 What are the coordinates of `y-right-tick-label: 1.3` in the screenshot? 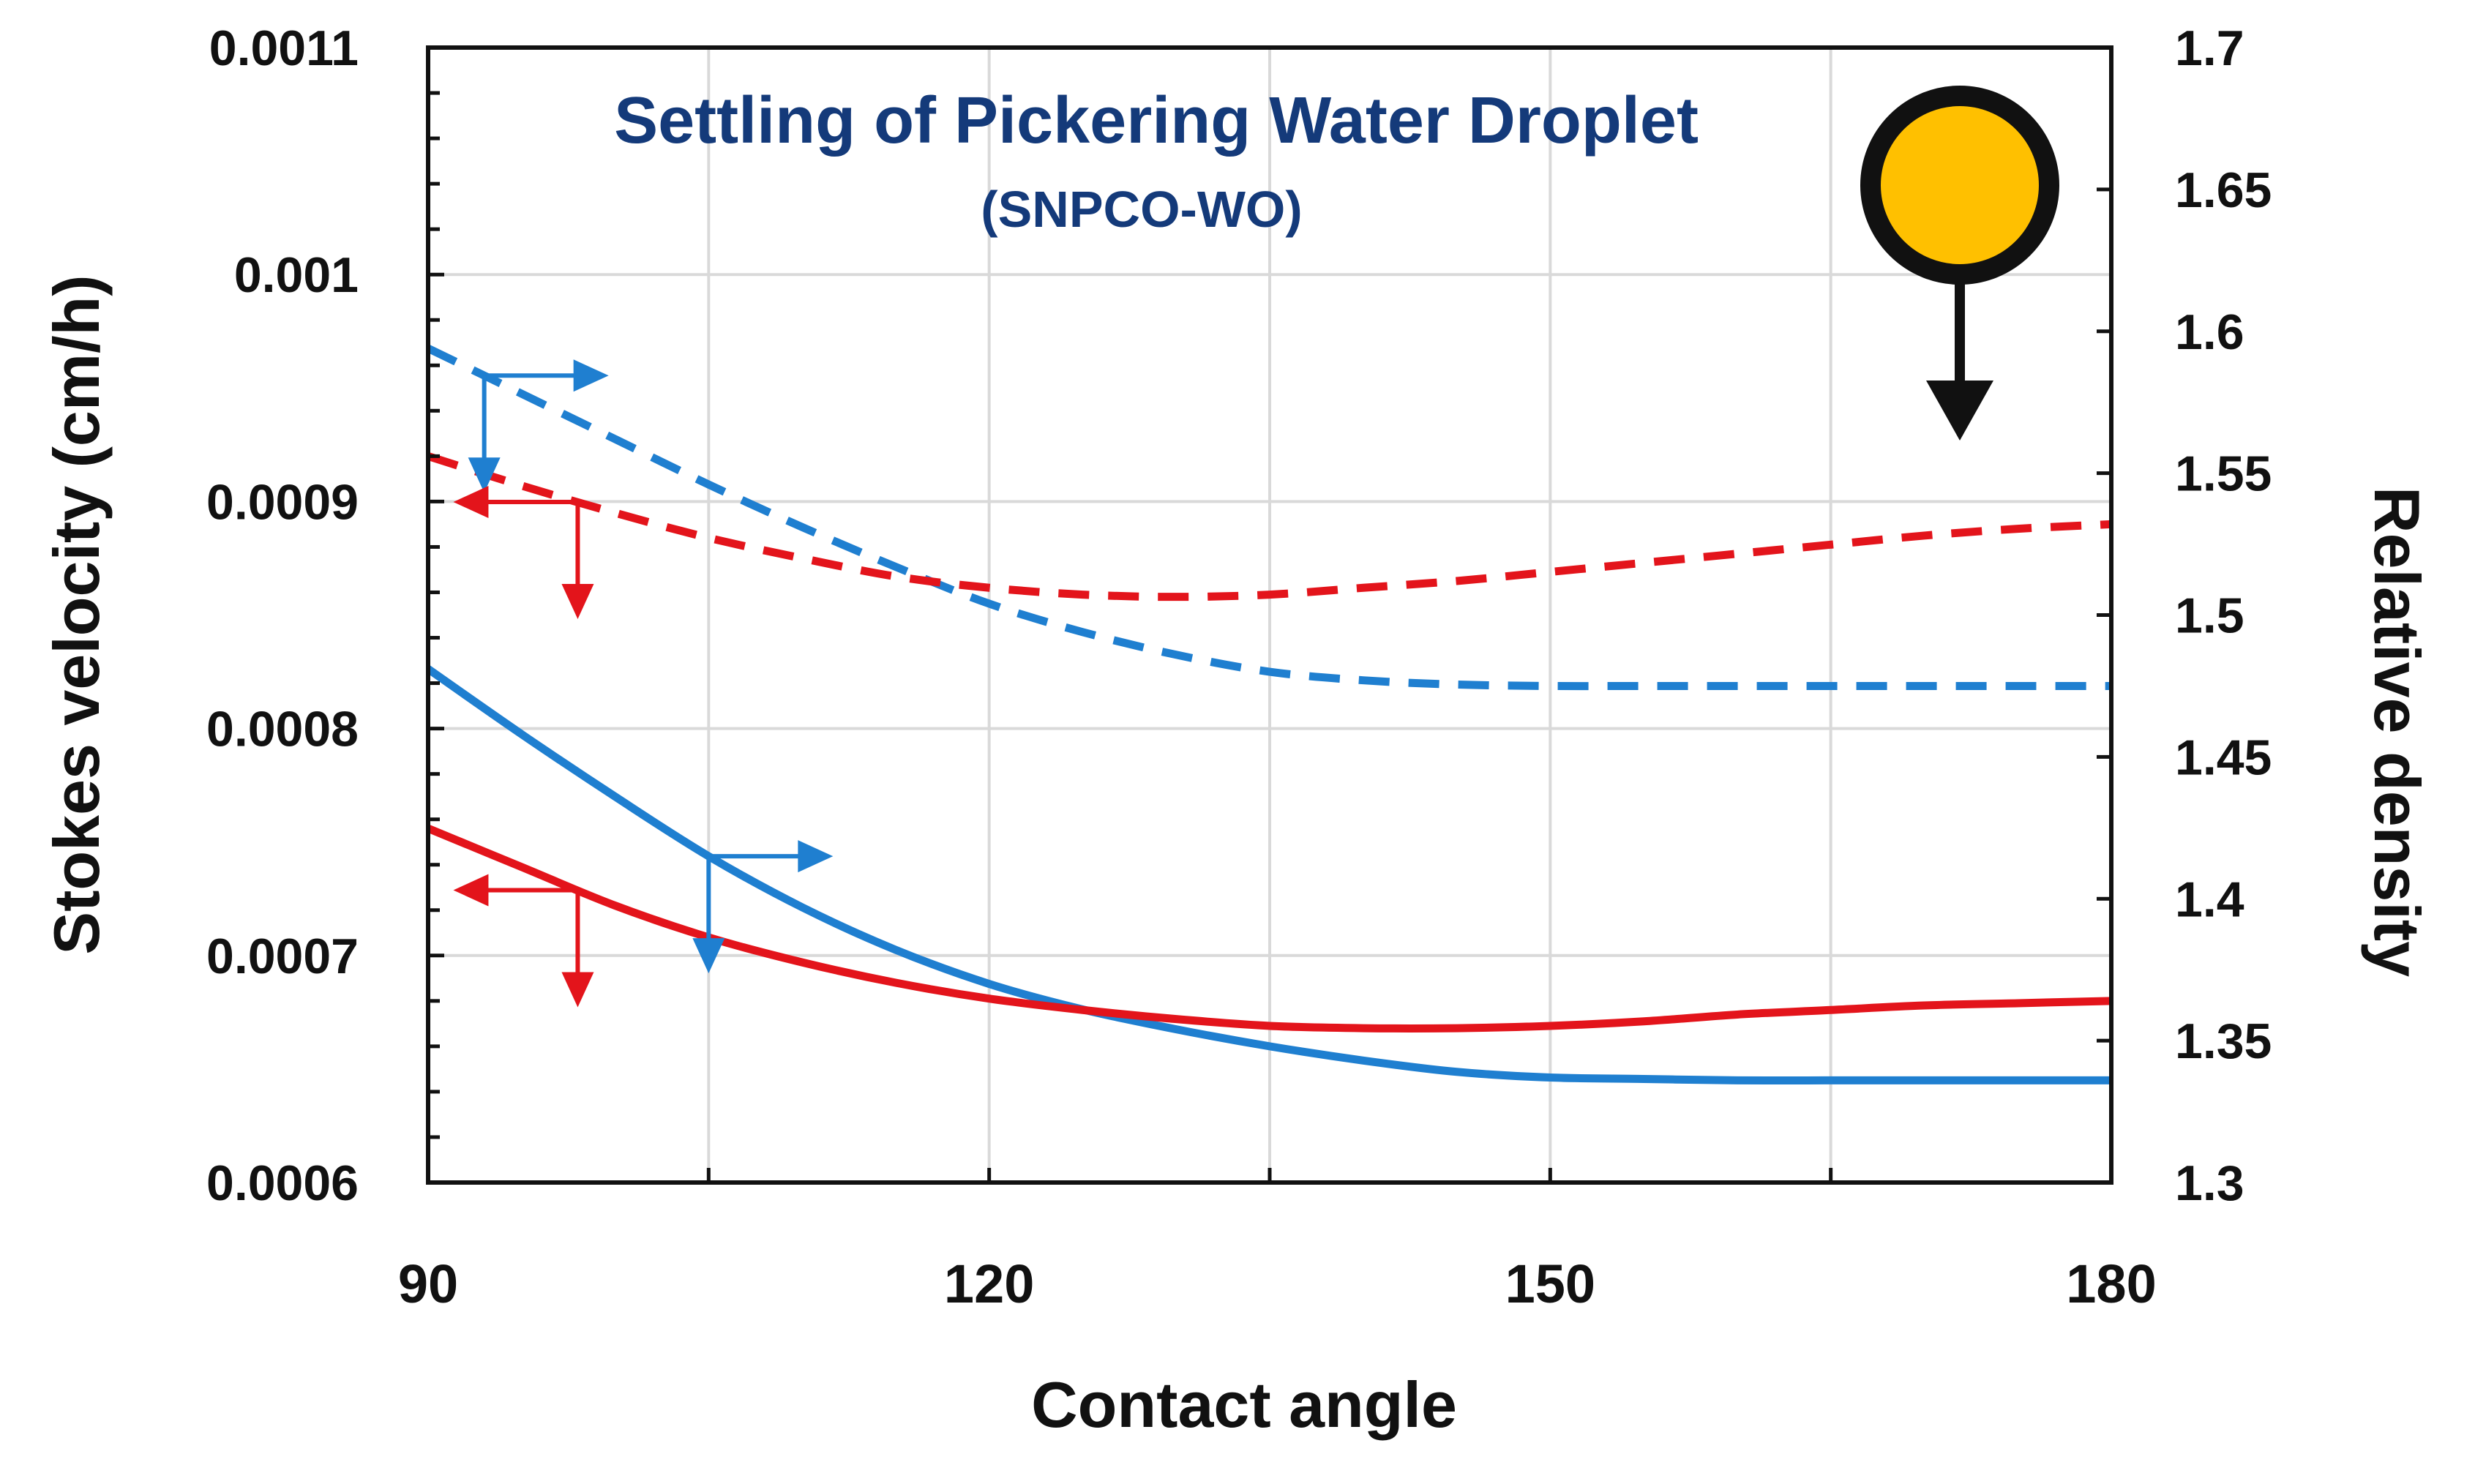 It's located at (2209, 1183).